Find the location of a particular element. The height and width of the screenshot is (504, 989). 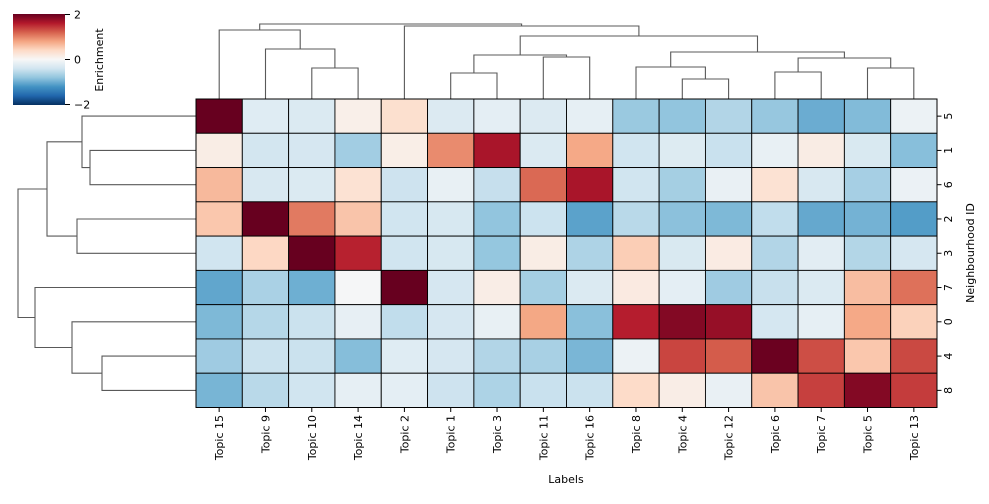

y-tick-label: 0 is located at coordinates (948, 321).